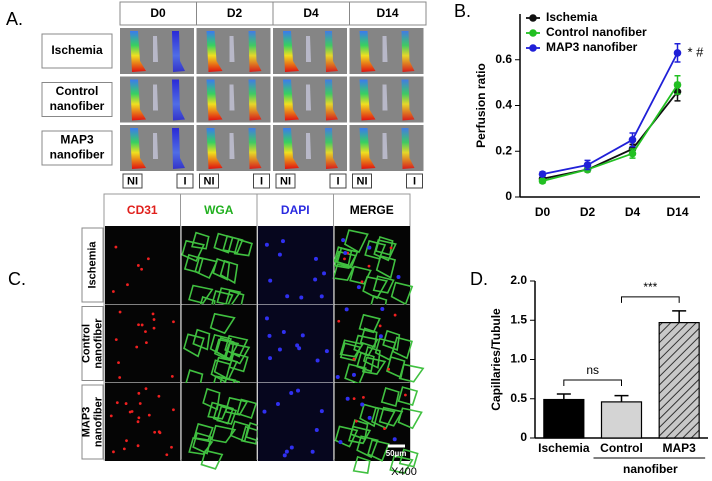 Image resolution: width=712 pixels, height=481 pixels. Describe the element at coordinates (372, 210) in the screenshot. I see `column-header: MERGE` at that location.